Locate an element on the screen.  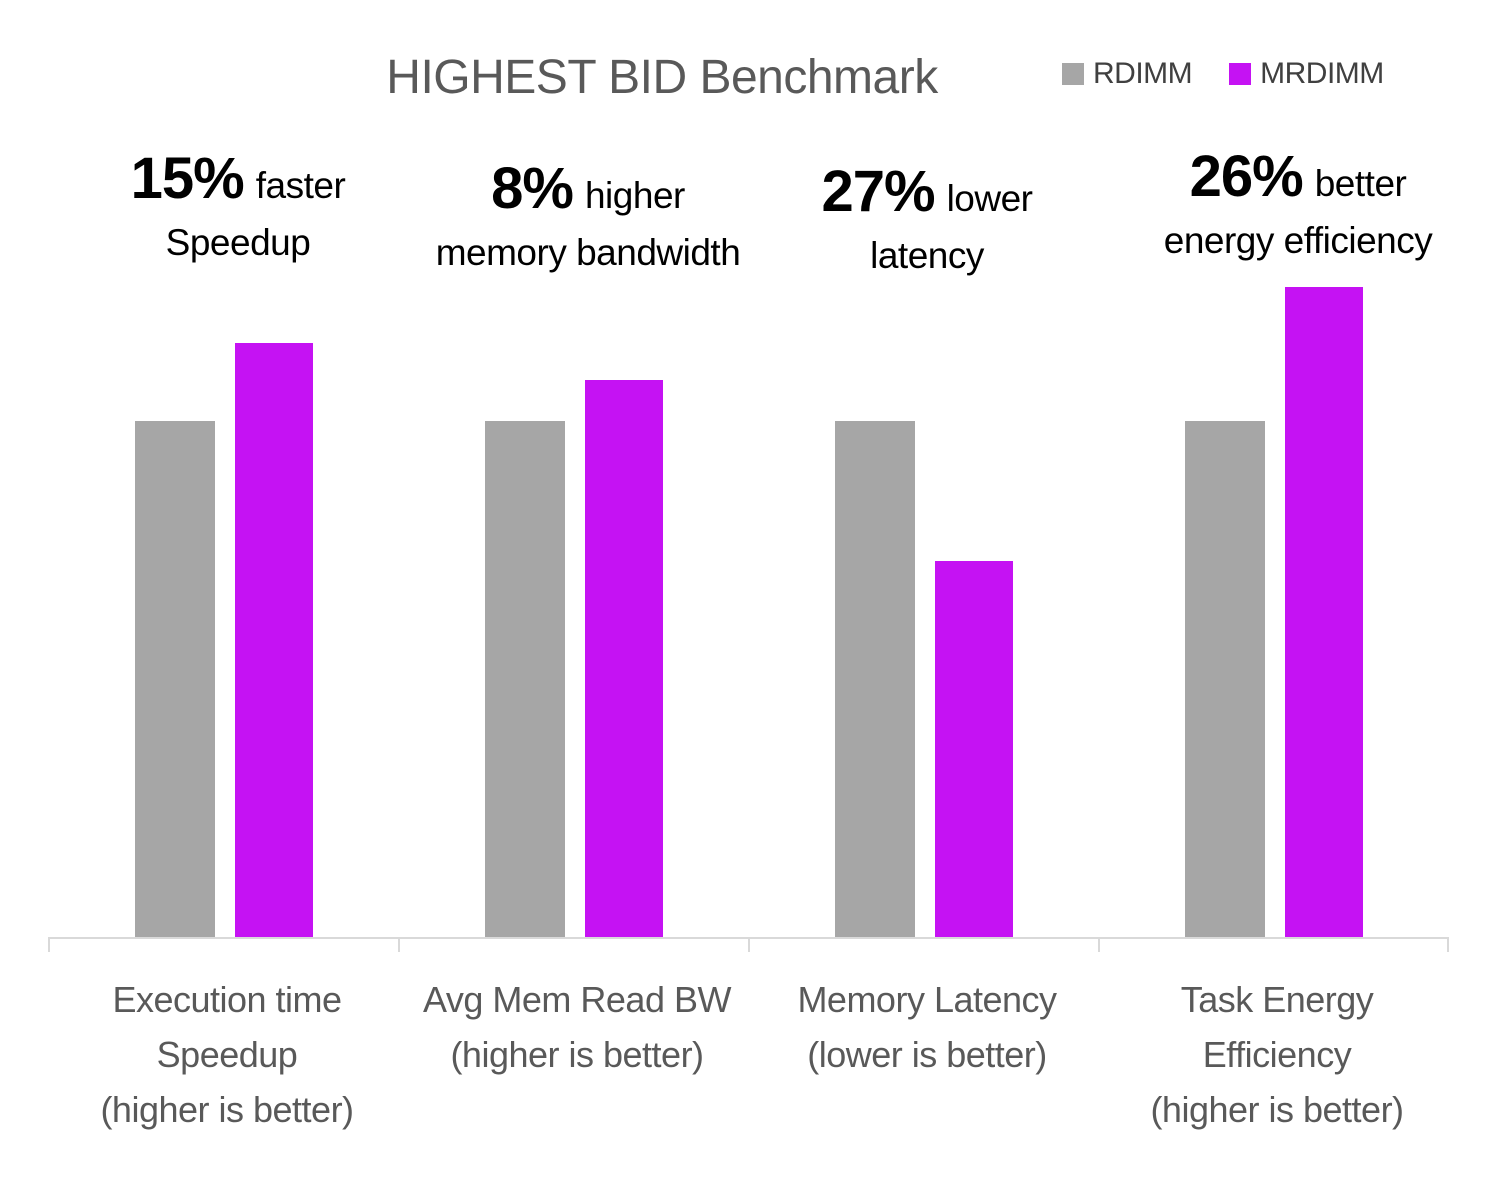
x-axis-label-group2: Avg Mem Read BW (higher is better) is located at coordinates (577, 1027).